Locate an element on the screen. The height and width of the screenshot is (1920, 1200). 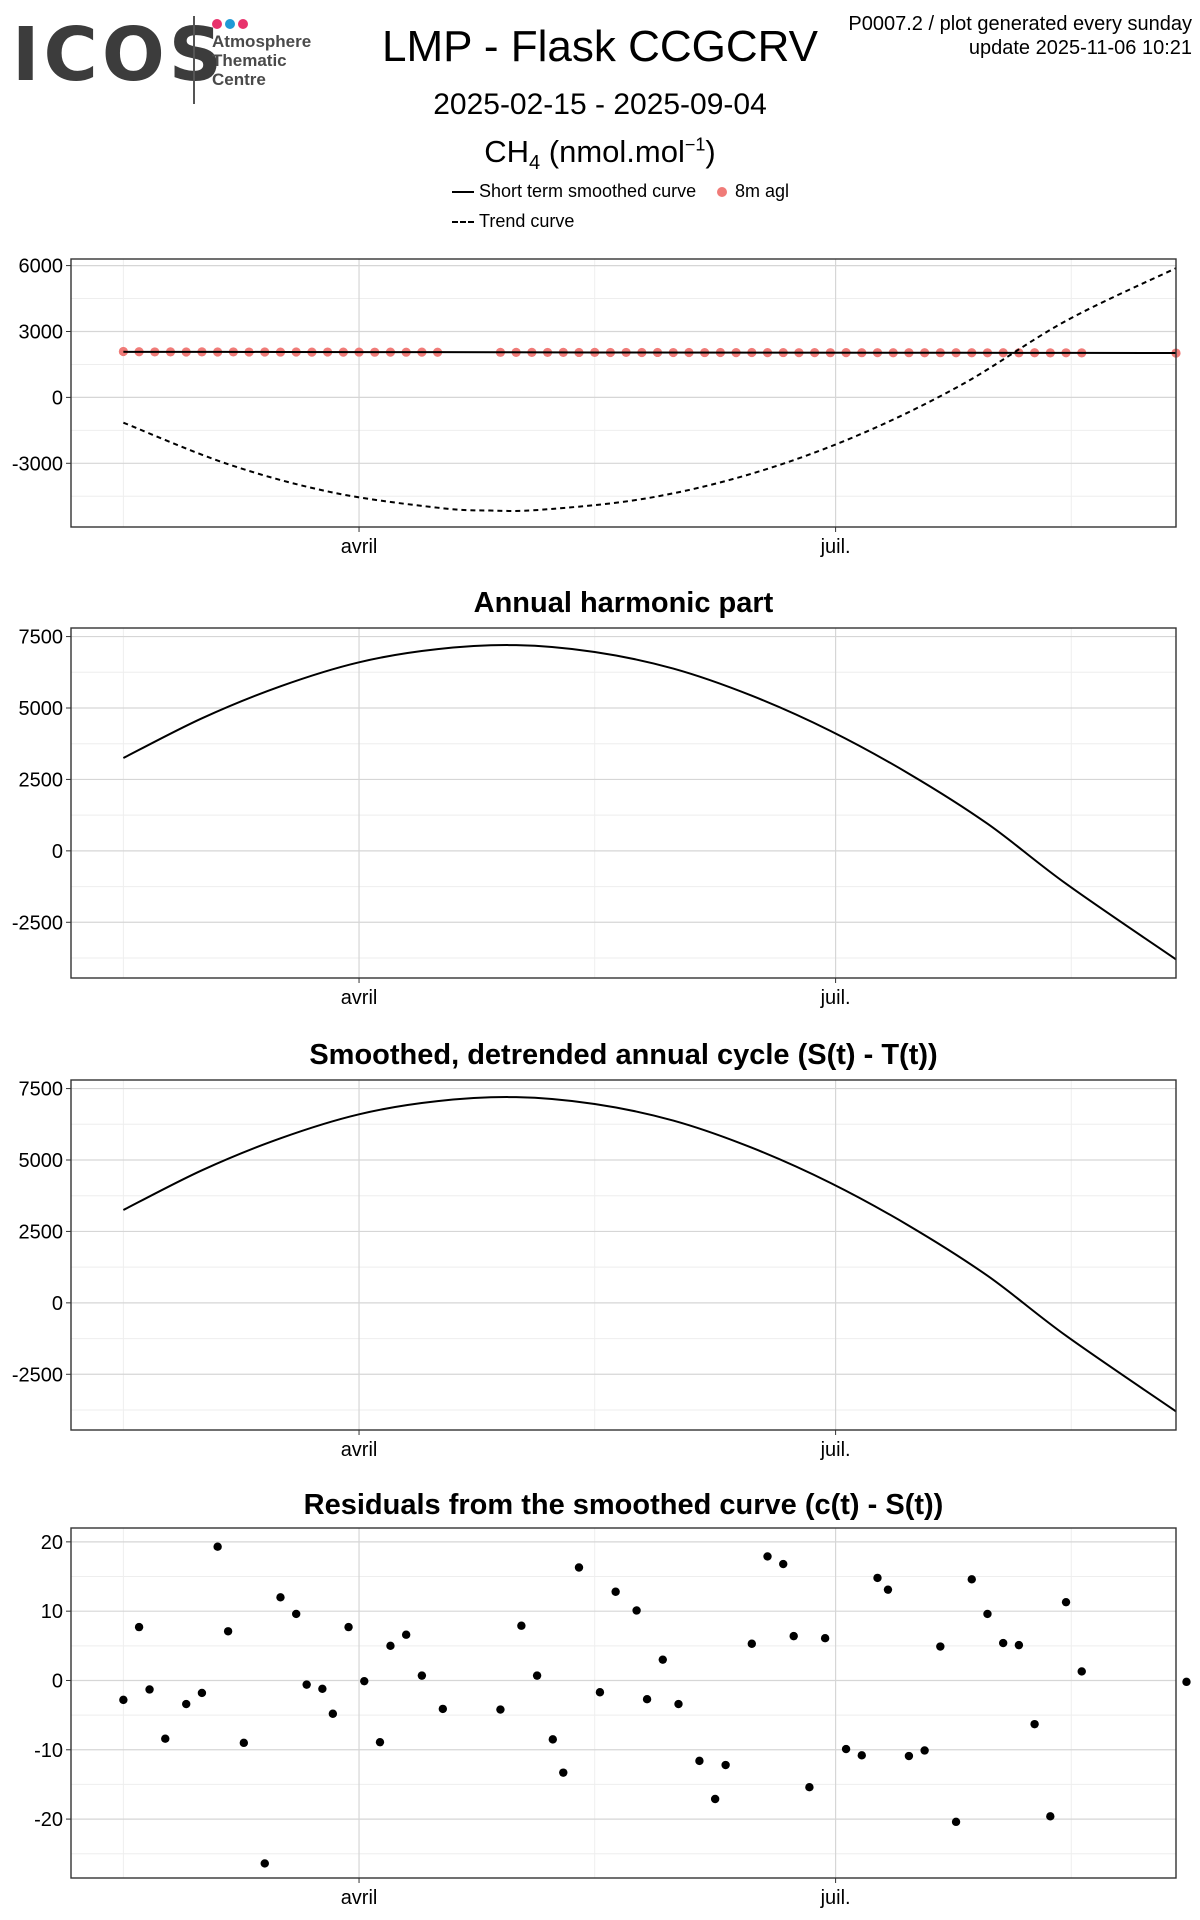
trend-curve-line is located at coordinates (650, 389).